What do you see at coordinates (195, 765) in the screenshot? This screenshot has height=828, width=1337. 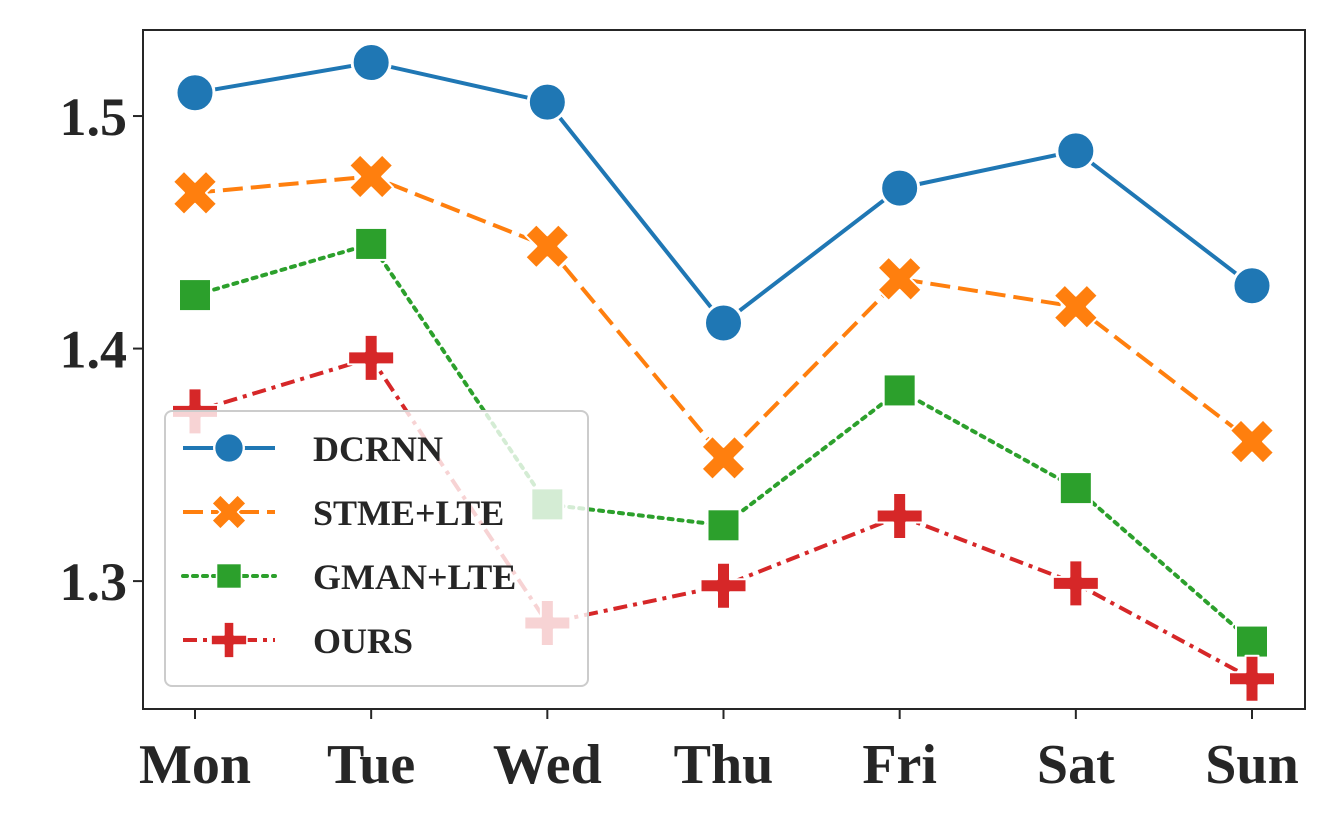 I see `x-tick-label: Mon` at bounding box center [195, 765].